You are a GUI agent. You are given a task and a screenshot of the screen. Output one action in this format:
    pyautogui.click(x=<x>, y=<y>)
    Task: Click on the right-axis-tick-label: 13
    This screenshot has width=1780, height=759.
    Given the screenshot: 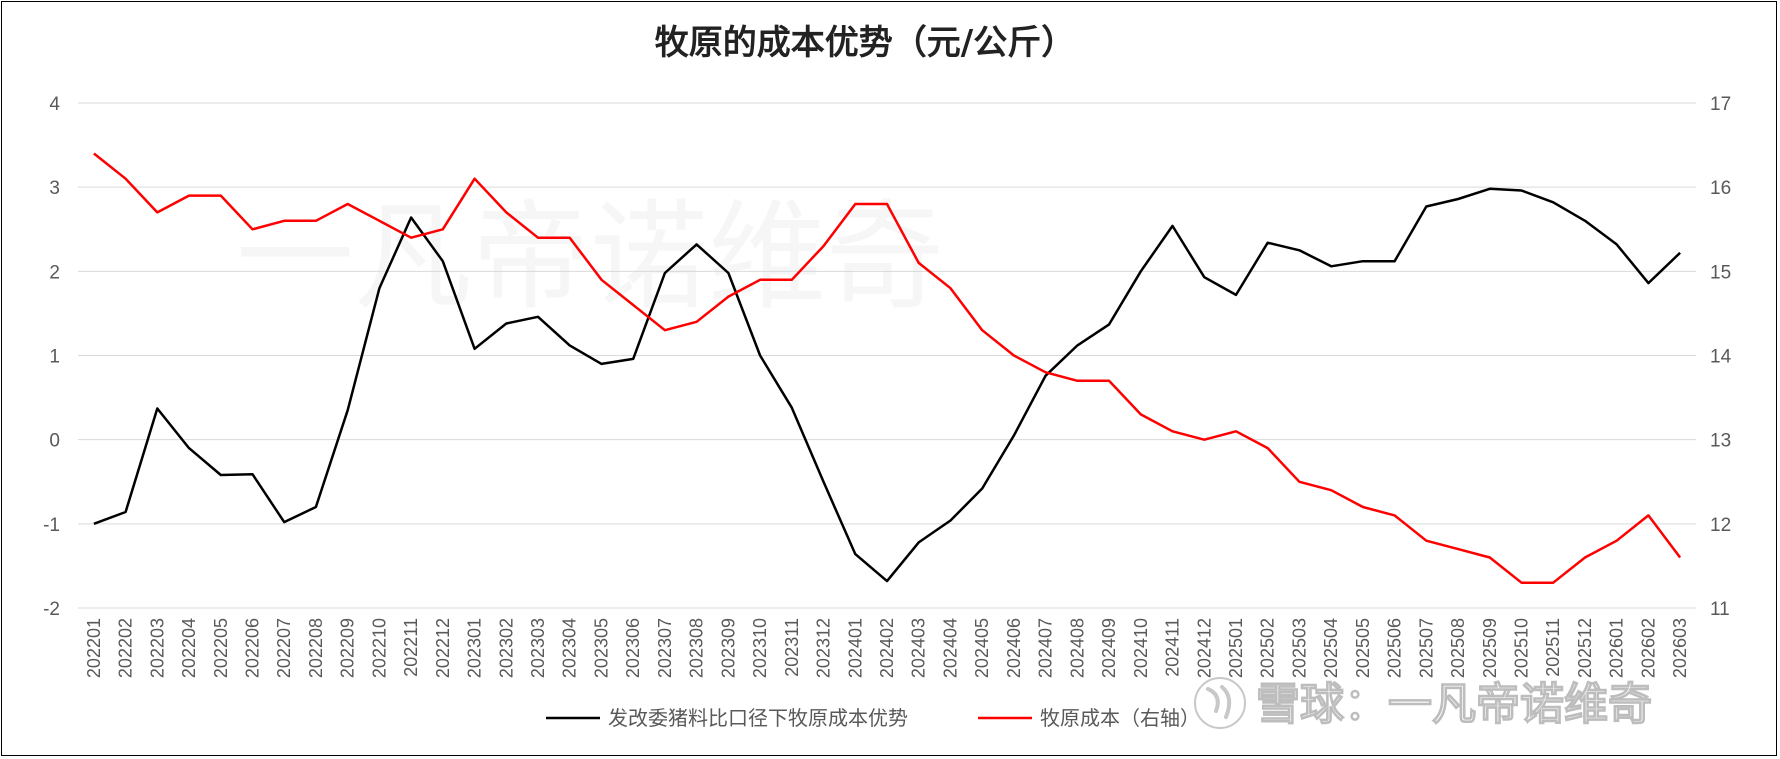 What is the action you would take?
    pyautogui.click(x=1720, y=441)
    